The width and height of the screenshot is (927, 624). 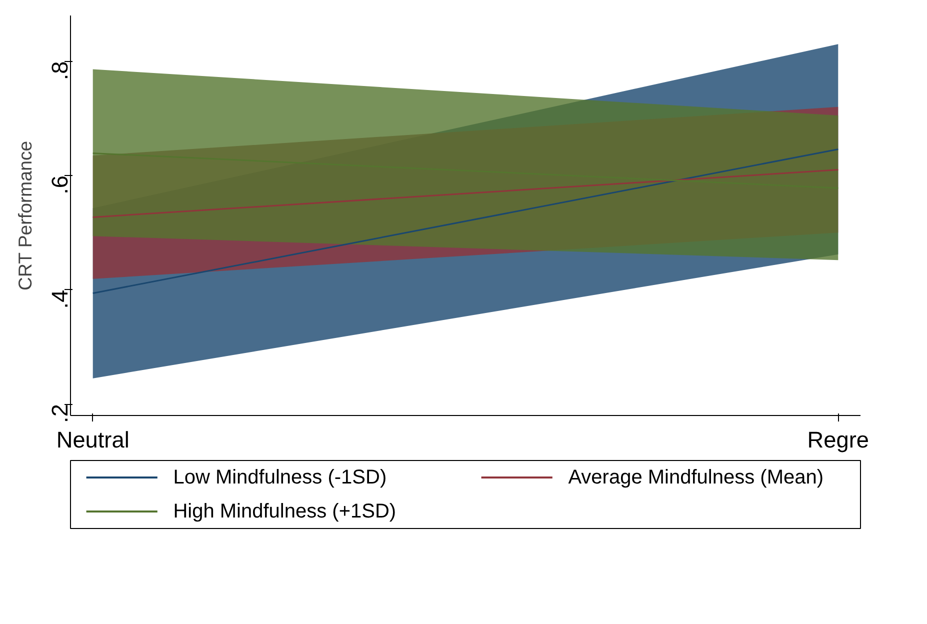 What do you see at coordinates (59, 413) in the screenshot?
I see `y-tick-label: .2` at bounding box center [59, 413].